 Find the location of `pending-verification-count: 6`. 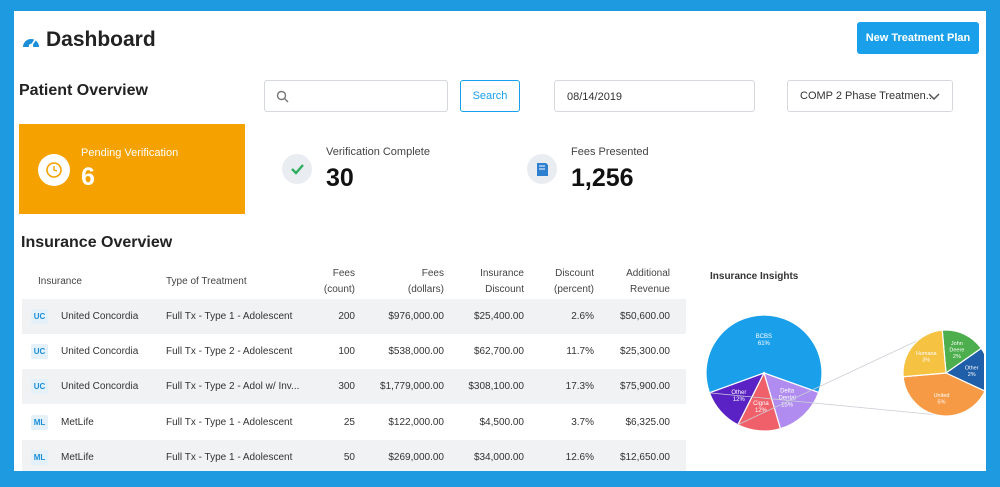

pending-verification-count: 6 is located at coordinates (88, 177).